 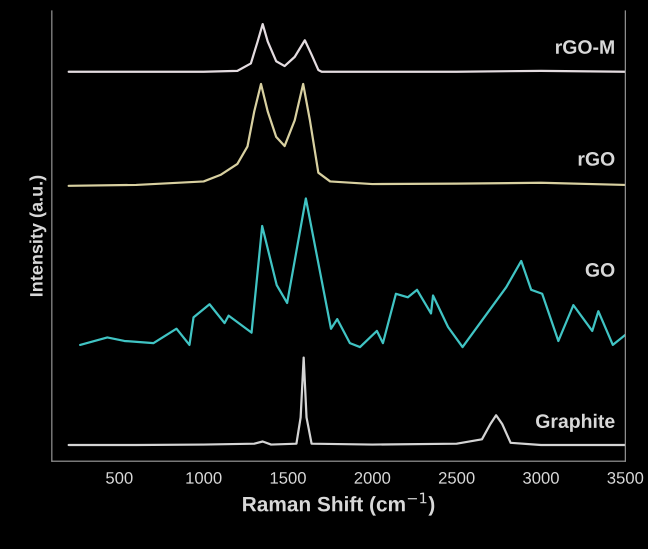 What do you see at coordinates (585, 47) in the screenshot?
I see `series-label: rGO-M` at bounding box center [585, 47].